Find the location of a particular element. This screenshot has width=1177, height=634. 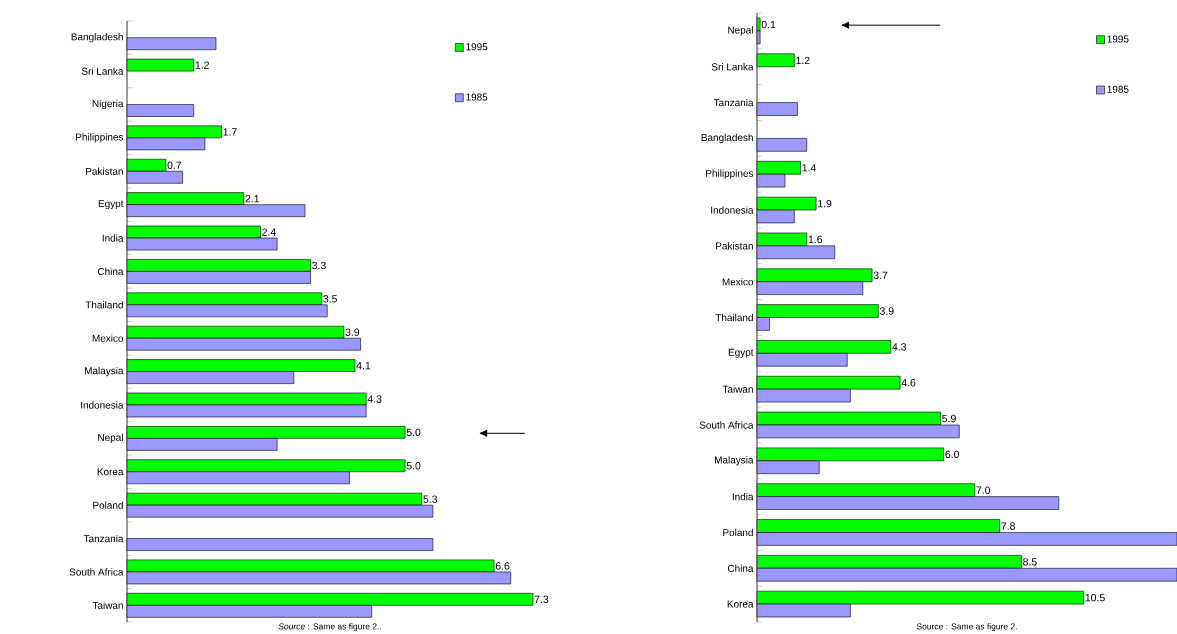

source-note: Source : Same as figure 2. is located at coordinates (966, 627).